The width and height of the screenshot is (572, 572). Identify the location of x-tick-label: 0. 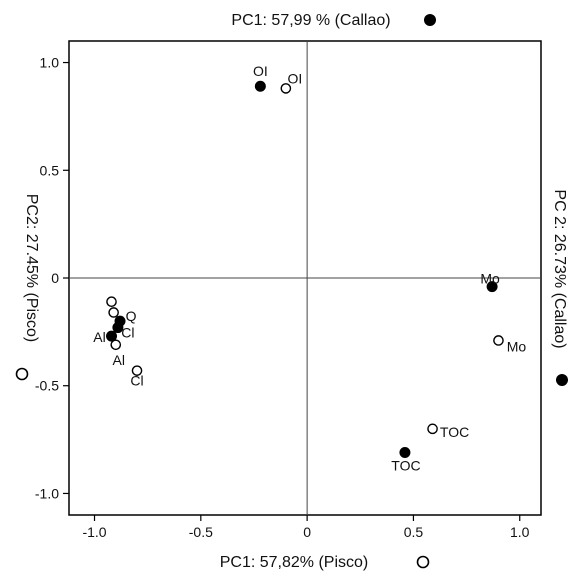
(307, 532).